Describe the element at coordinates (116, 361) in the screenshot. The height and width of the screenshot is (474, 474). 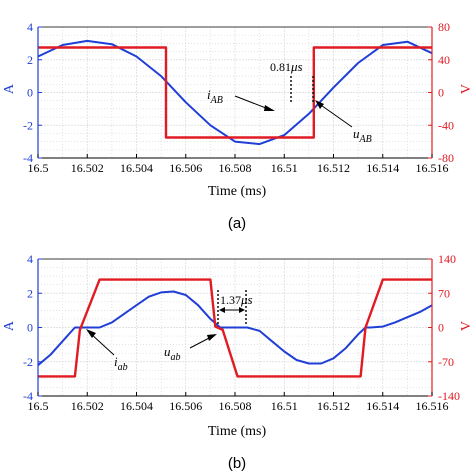
I see `ann-i-main-b: i` at that location.